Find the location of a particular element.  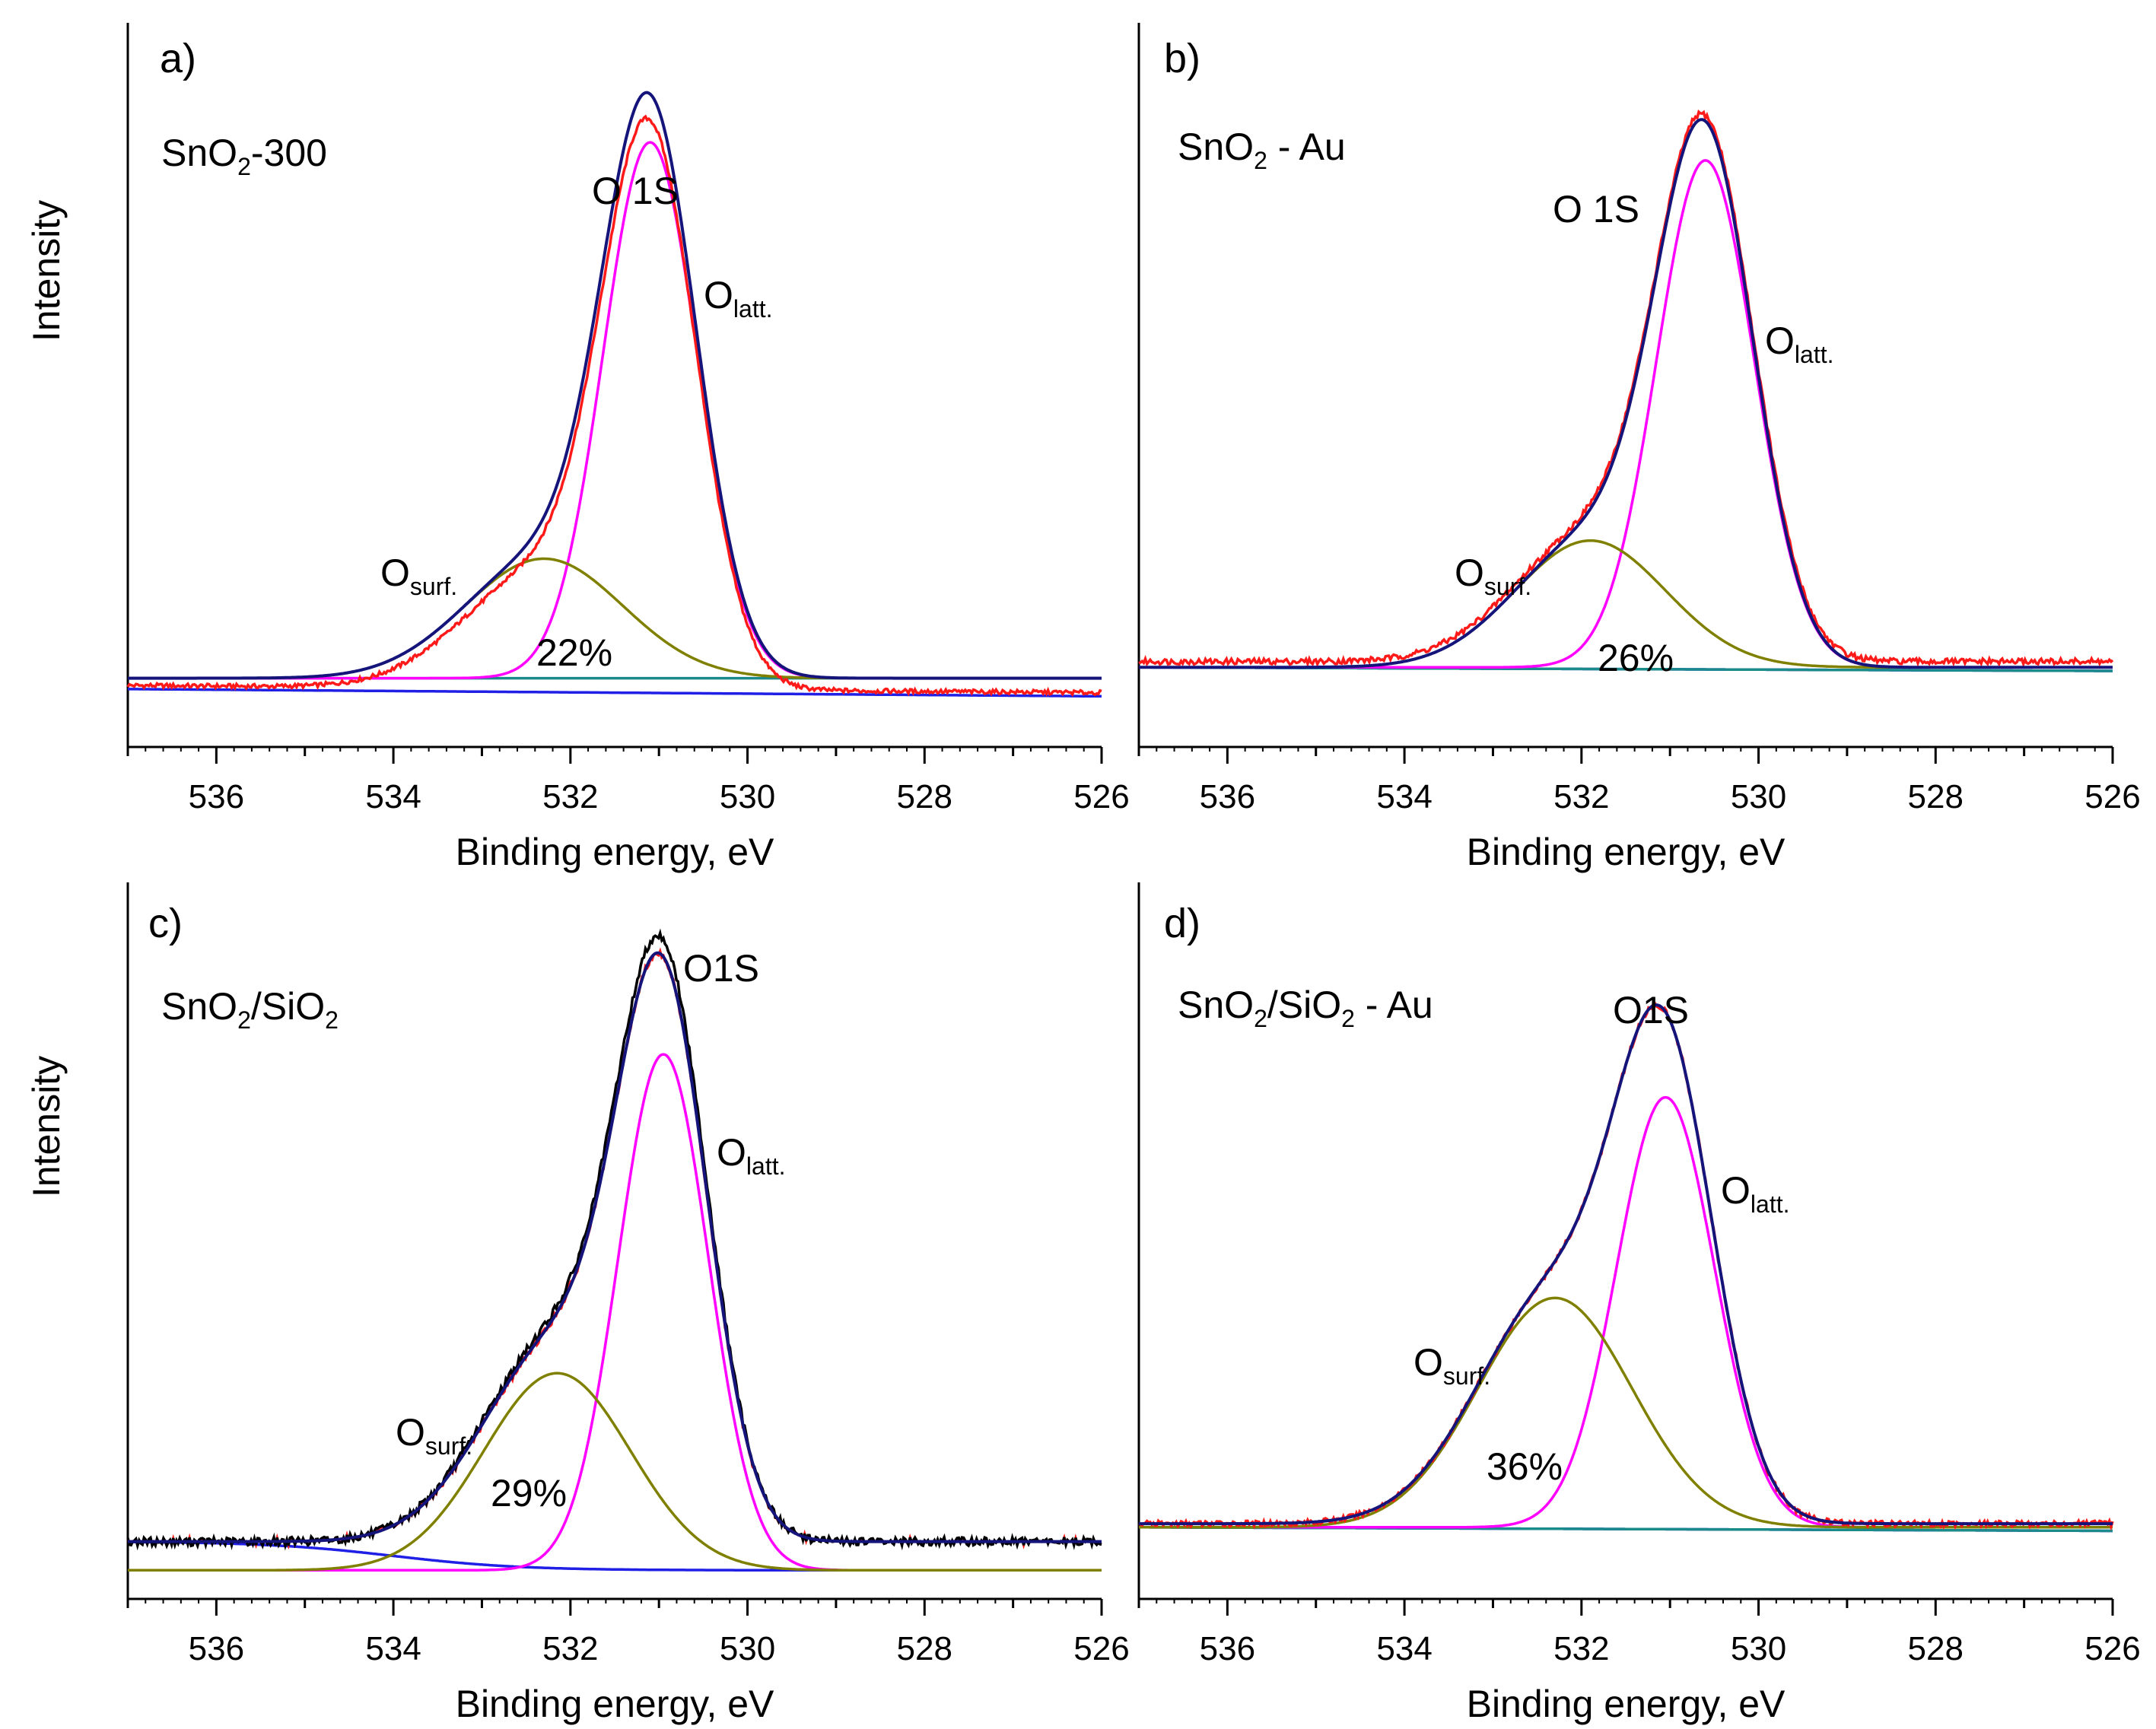

panel-label: d) is located at coordinates (1182, 923).